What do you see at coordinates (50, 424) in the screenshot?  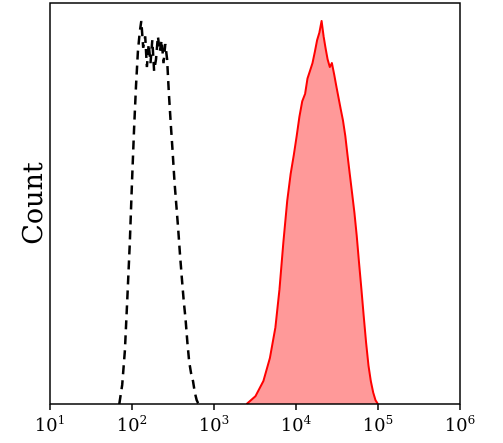 I see `x-tick-label: 101` at bounding box center [50, 424].